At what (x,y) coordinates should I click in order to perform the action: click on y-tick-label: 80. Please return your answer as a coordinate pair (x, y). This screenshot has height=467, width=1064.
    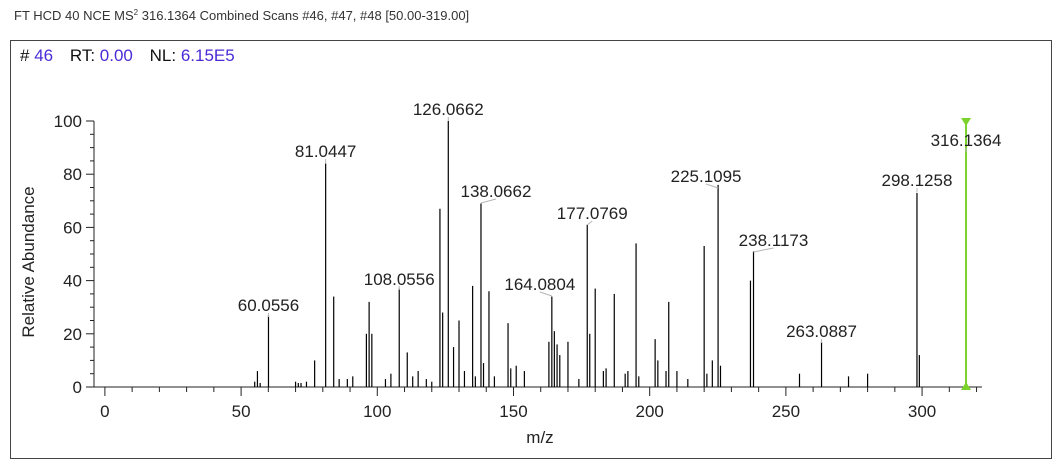
    Looking at the image, I should click on (72, 174).